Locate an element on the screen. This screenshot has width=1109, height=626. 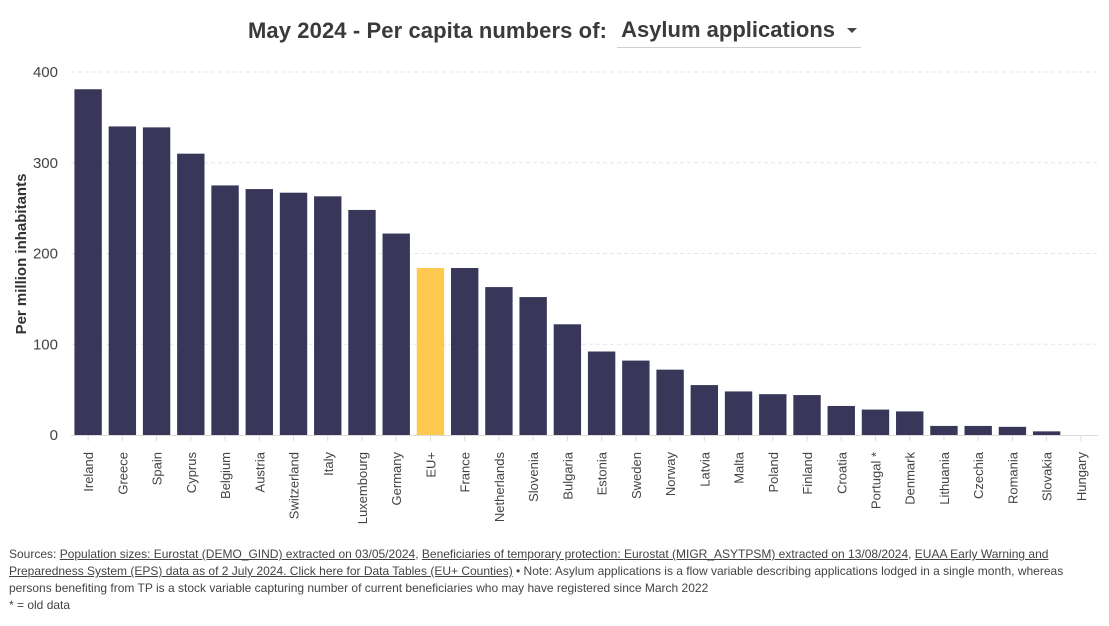
chevron-down-icon is located at coordinates (852, 30).